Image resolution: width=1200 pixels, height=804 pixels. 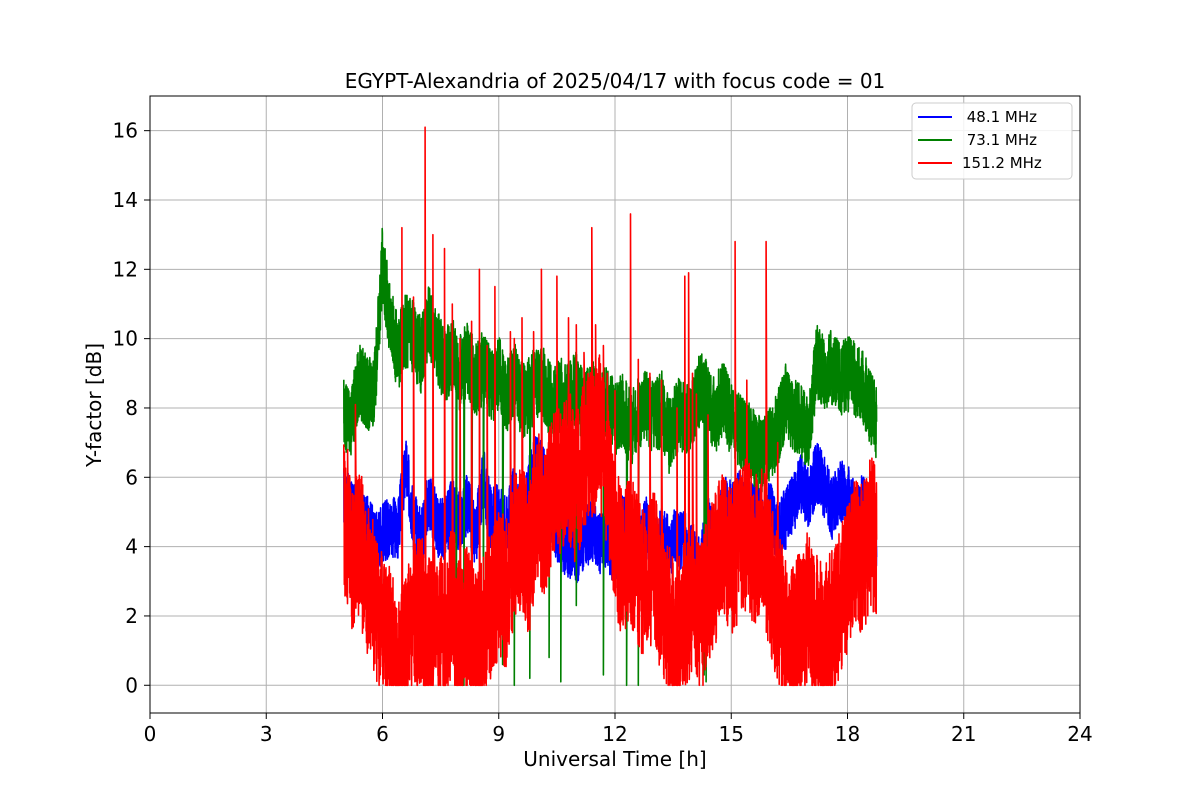 What do you see at coordinates (498, 734) in the screenshot?
I see `x-tick-label: 9` at bounding box center [498, 734].